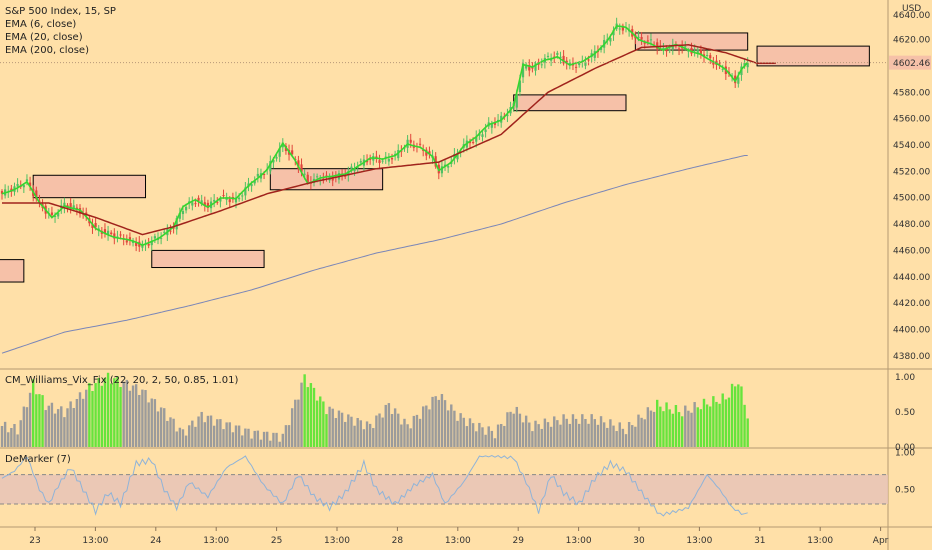  Describe the element at coordinates (47, 50) in the screenshot. I see `legend-ema200: EMA (200, close)` at that location.